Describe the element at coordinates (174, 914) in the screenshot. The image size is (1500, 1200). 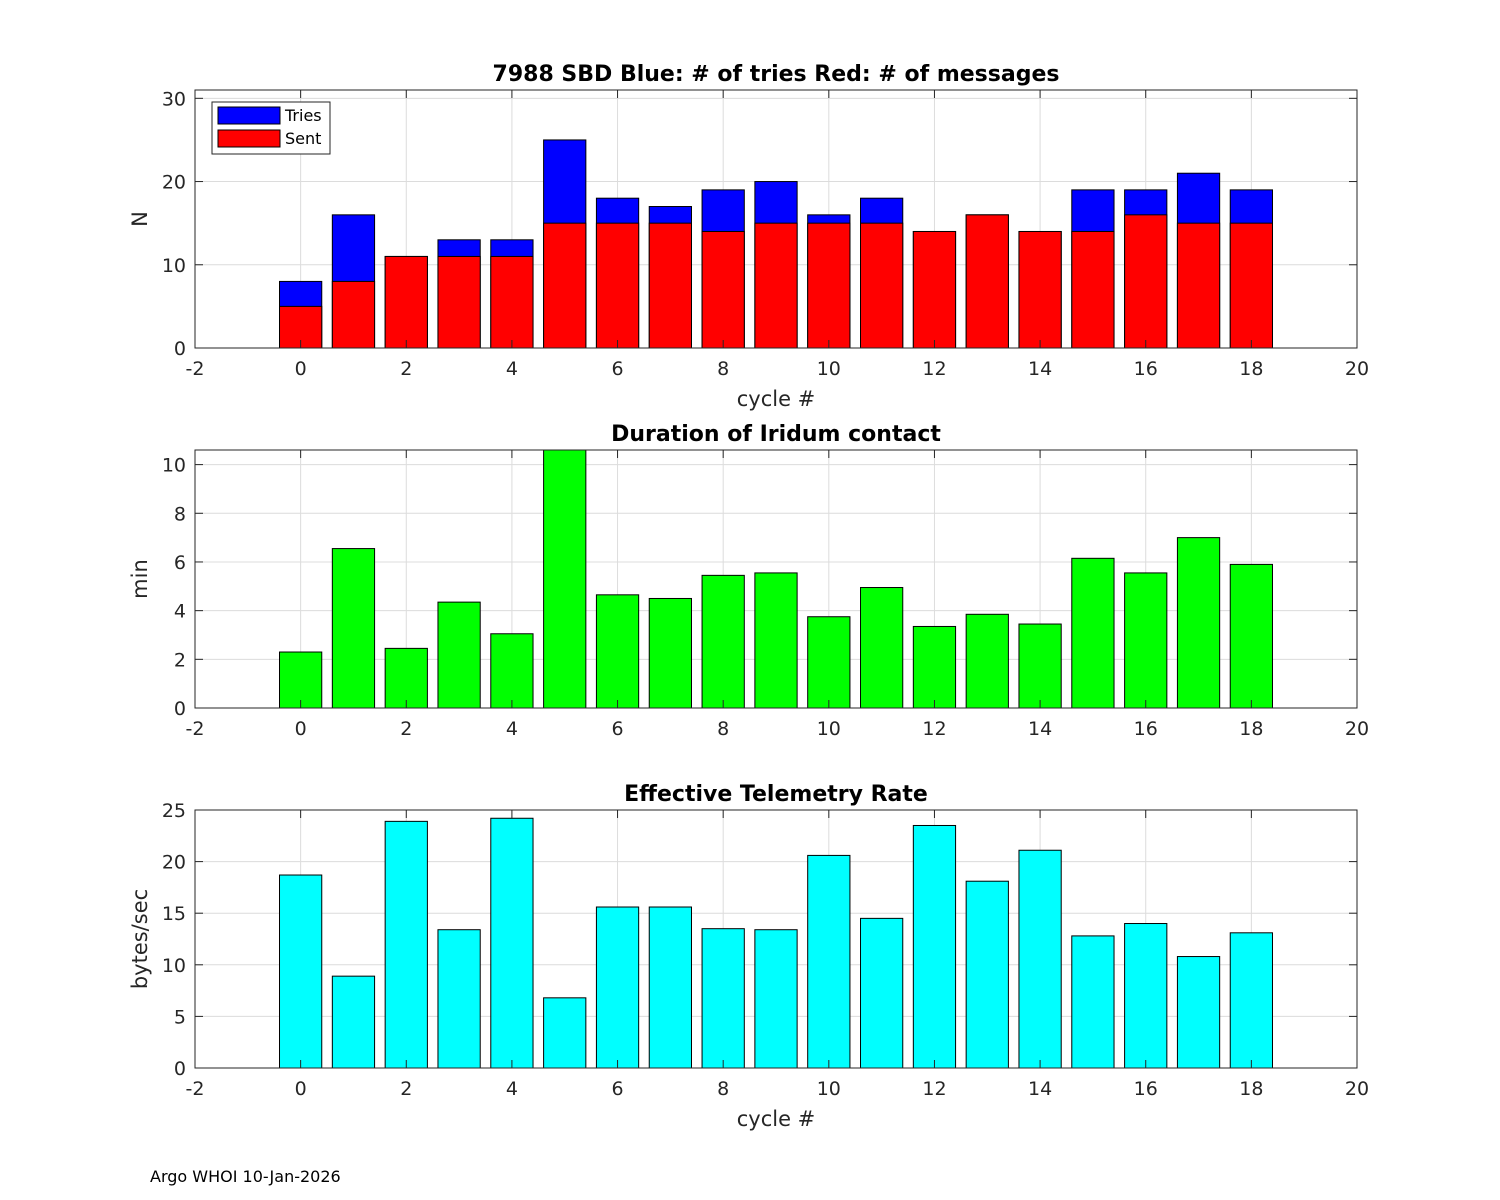
I see `y-tick-label: 15` at that location.